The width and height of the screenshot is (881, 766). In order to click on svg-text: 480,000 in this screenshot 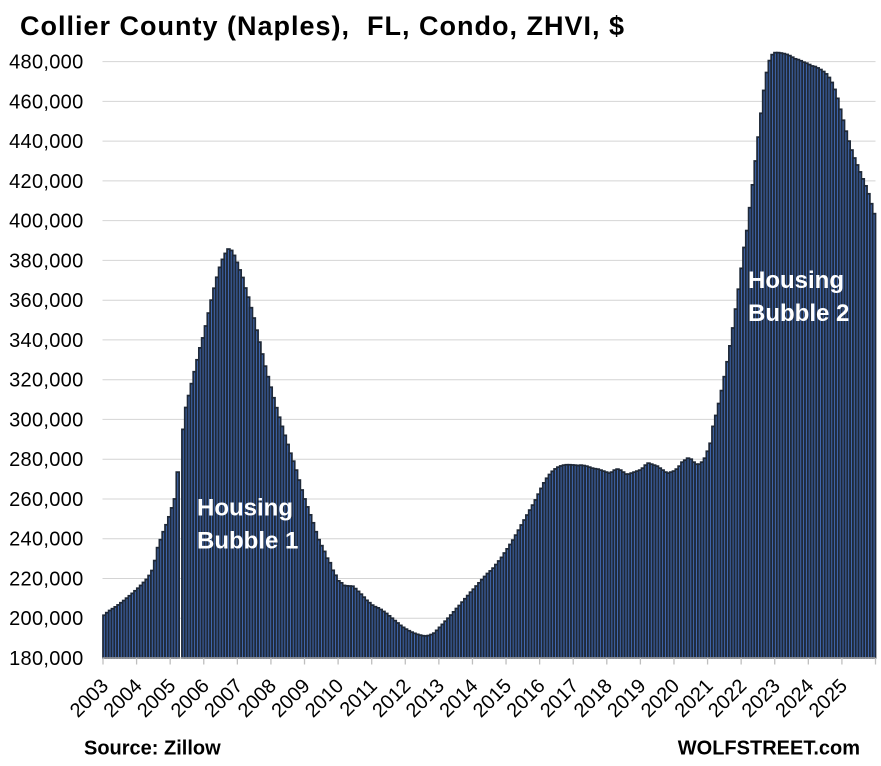, I will do `click(46, 63)`.